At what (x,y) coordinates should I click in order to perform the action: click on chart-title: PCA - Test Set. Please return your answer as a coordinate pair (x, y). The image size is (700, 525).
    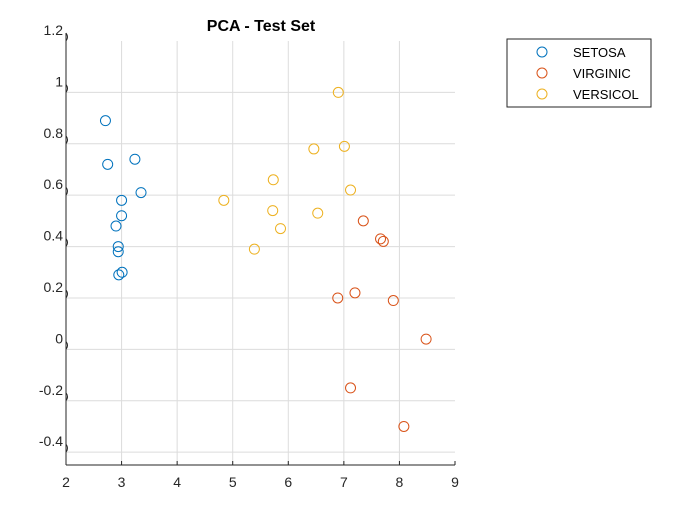
    Looking at the image, I should click on (261, 26).